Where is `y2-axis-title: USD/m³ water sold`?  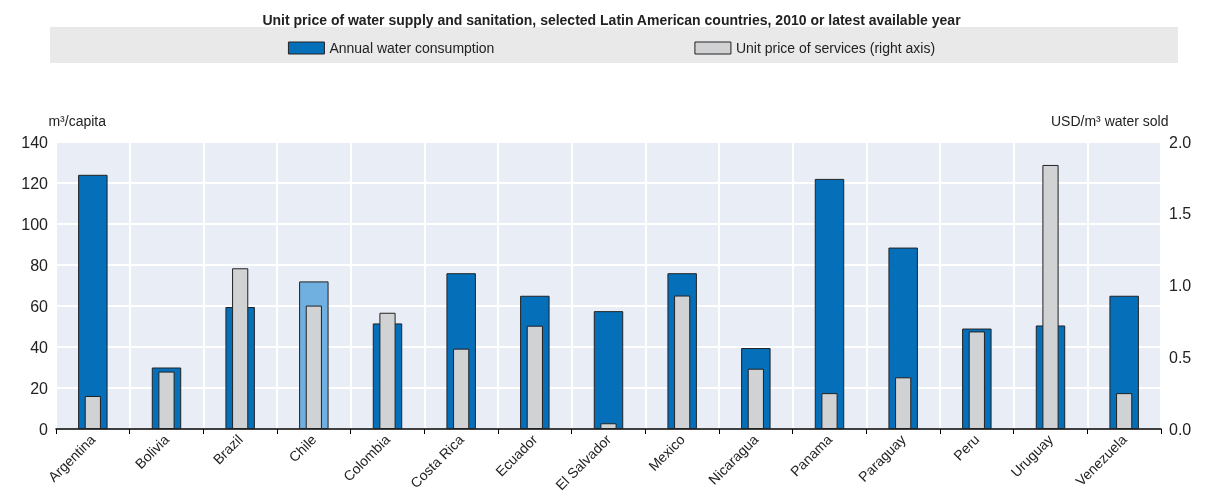
y2-axis-title: USD/m³ water sold is located at coordinates (1110, 121).